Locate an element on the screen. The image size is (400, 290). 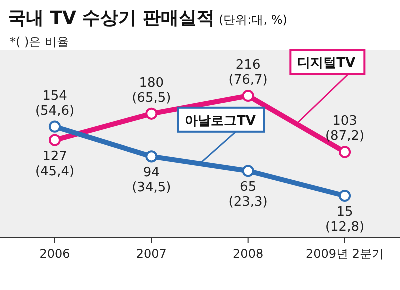
x-tick-label: 2007 is located at coordinates (151, 254).